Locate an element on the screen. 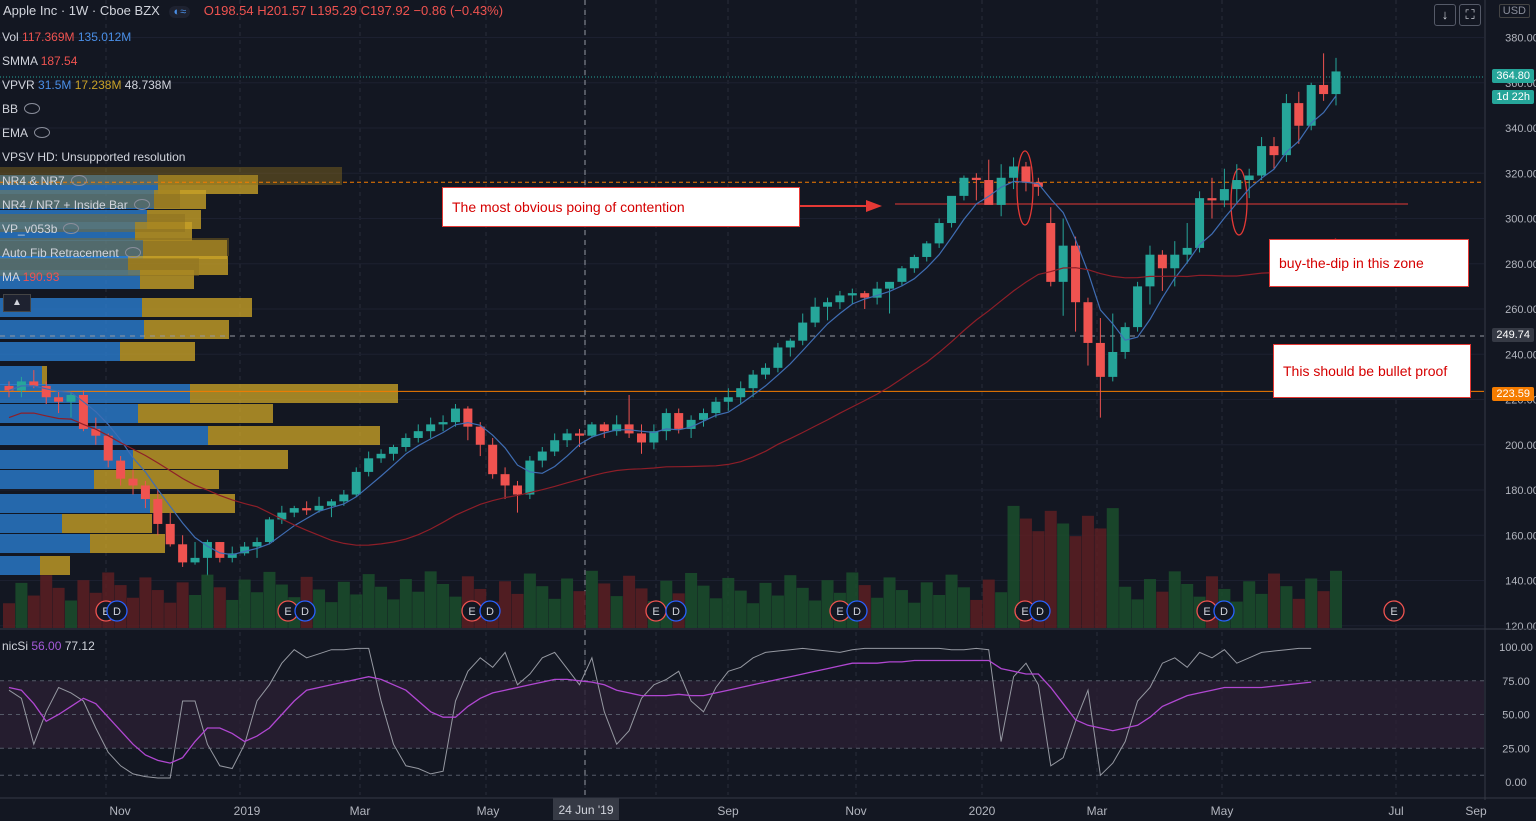  indicator-bb: BB is located at coordinates (21, 109).